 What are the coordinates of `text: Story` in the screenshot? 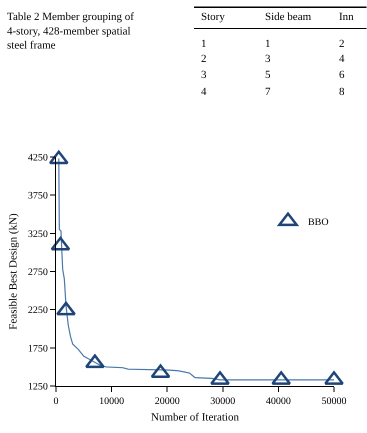 It's located at (213, 17).